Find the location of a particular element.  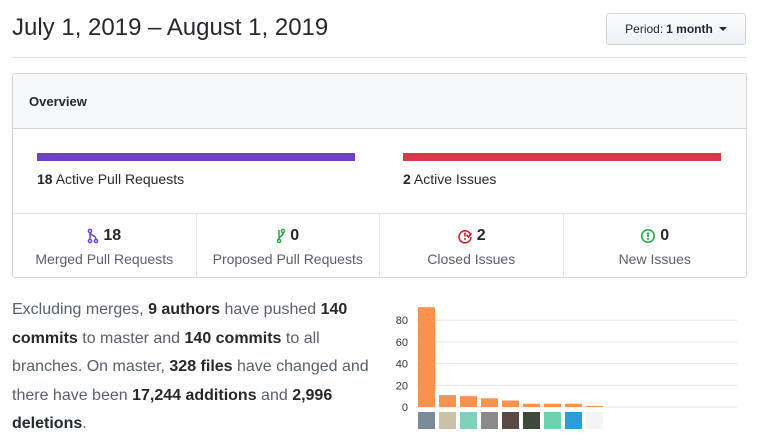

issue-closed-icon is located at coordinates (465, 237).